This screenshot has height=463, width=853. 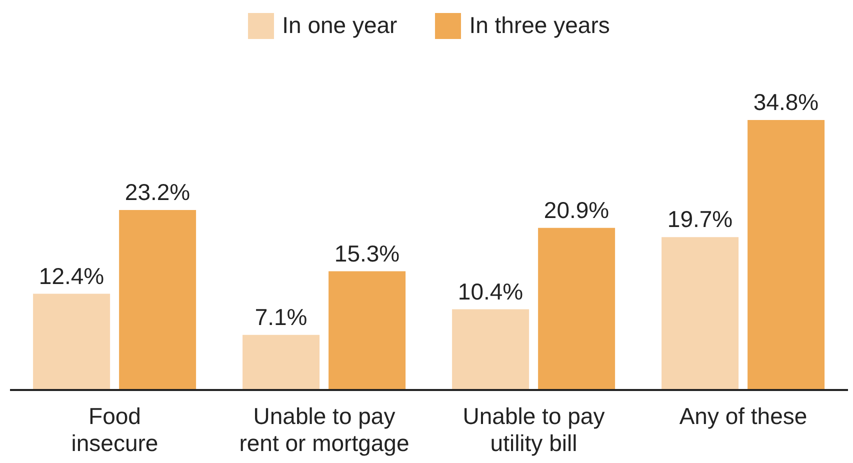 I want to click on x-tick-label: Unable to pay rent or mortgage, so click(x=324, y=429).